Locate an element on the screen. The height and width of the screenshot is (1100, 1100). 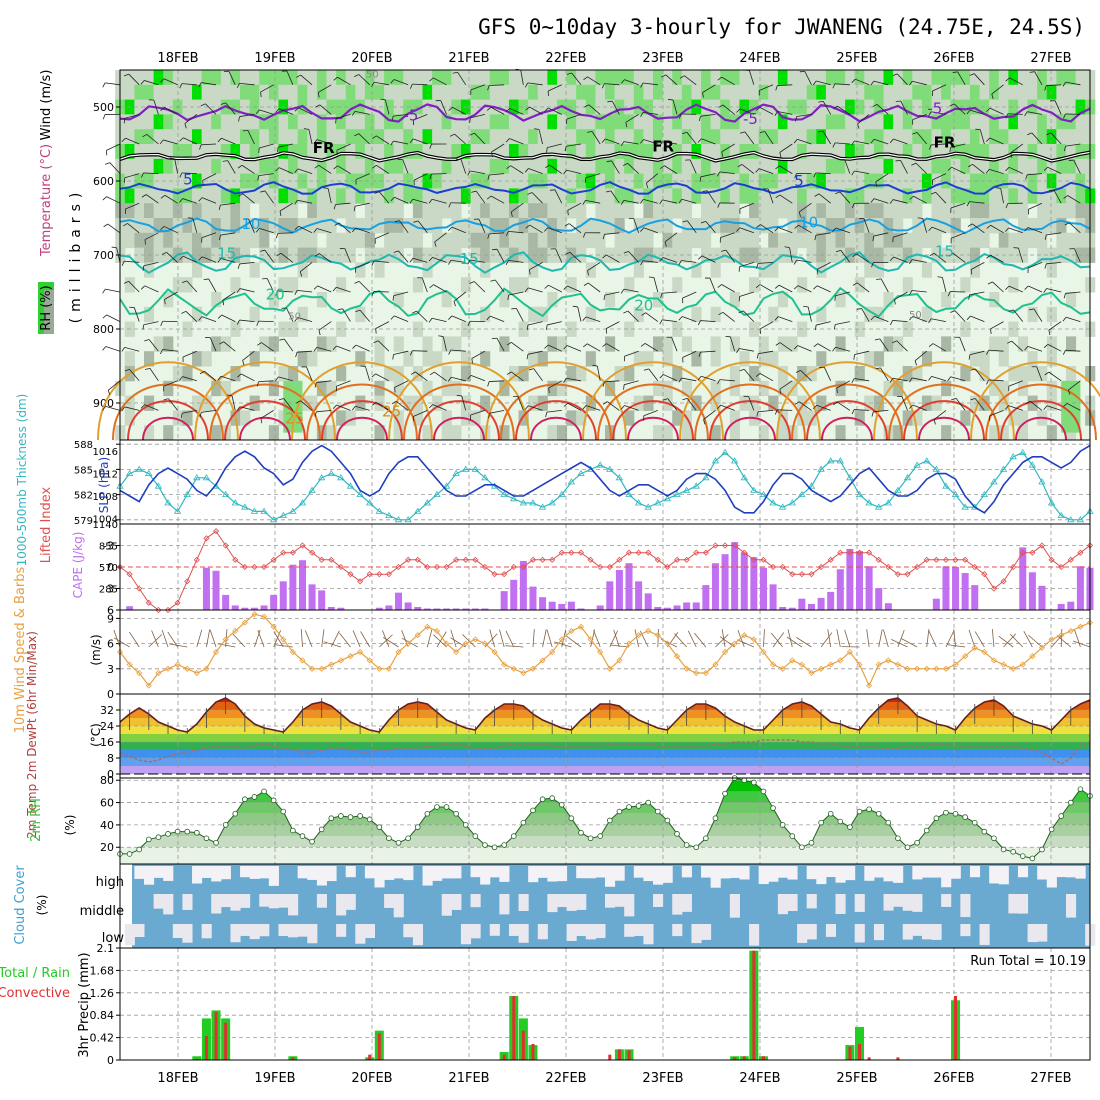
slp-axis-label: SLP (hPa) is located at coordinates (104, 485).